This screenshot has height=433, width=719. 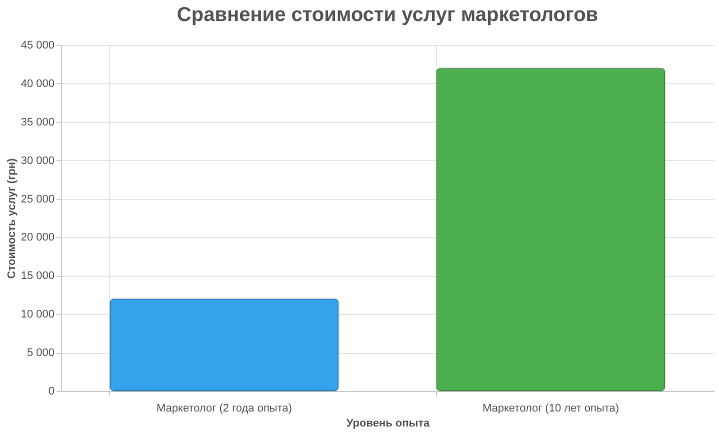 I want to click on y-tick-label: 40 000, so click(x=37, y=84).